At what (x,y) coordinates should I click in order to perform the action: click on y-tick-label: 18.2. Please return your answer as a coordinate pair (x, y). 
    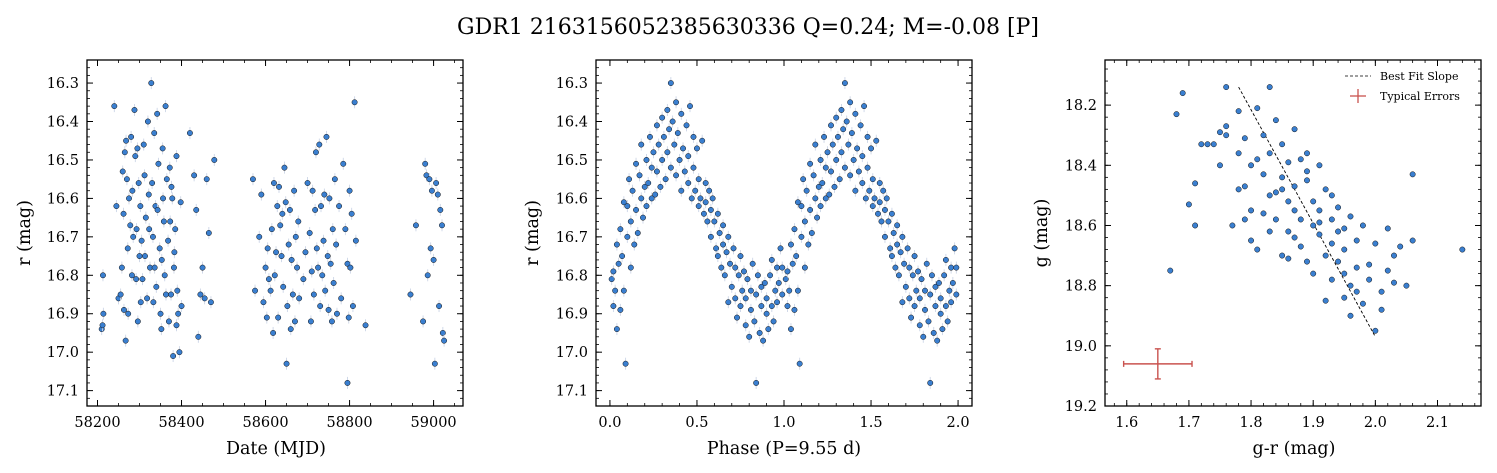
    Looking at the image, I should click on (1081, 106).